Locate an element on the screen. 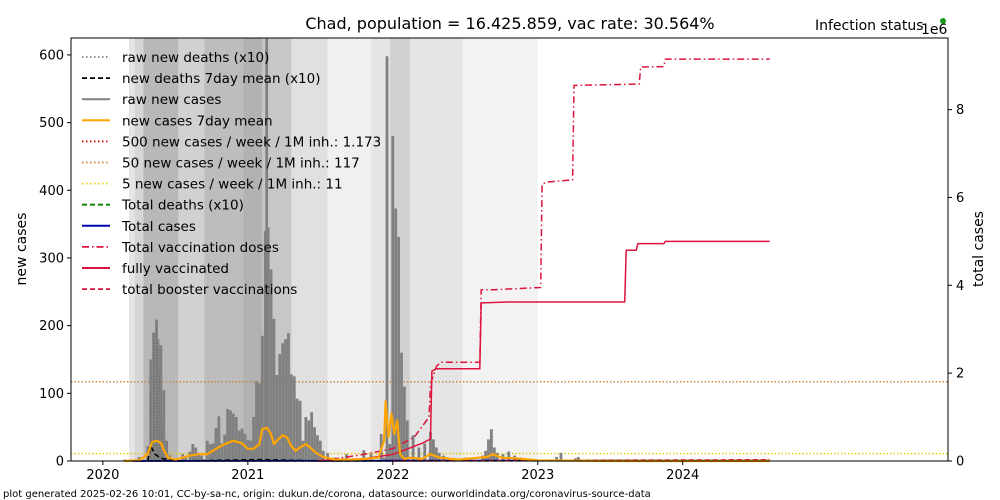 The width and height of the screenshot is (1000, 500). y-tick-label-5: 500 is located at coordinates (51, 123).